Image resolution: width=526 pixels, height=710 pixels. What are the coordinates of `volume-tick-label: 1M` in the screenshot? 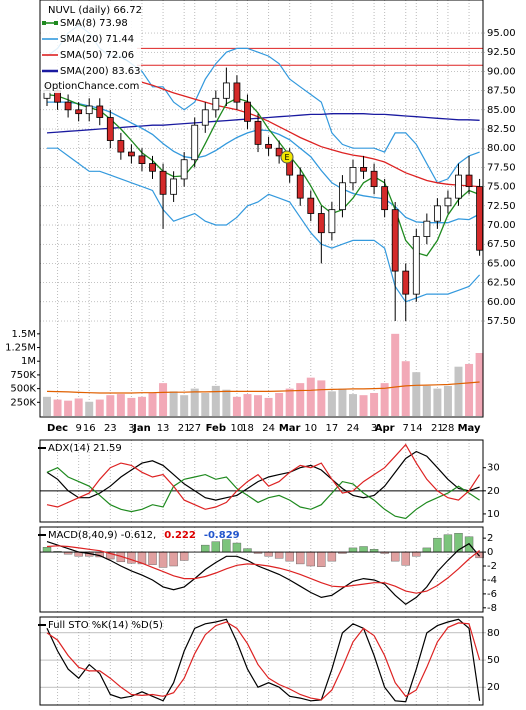 It's located at (28, 361).